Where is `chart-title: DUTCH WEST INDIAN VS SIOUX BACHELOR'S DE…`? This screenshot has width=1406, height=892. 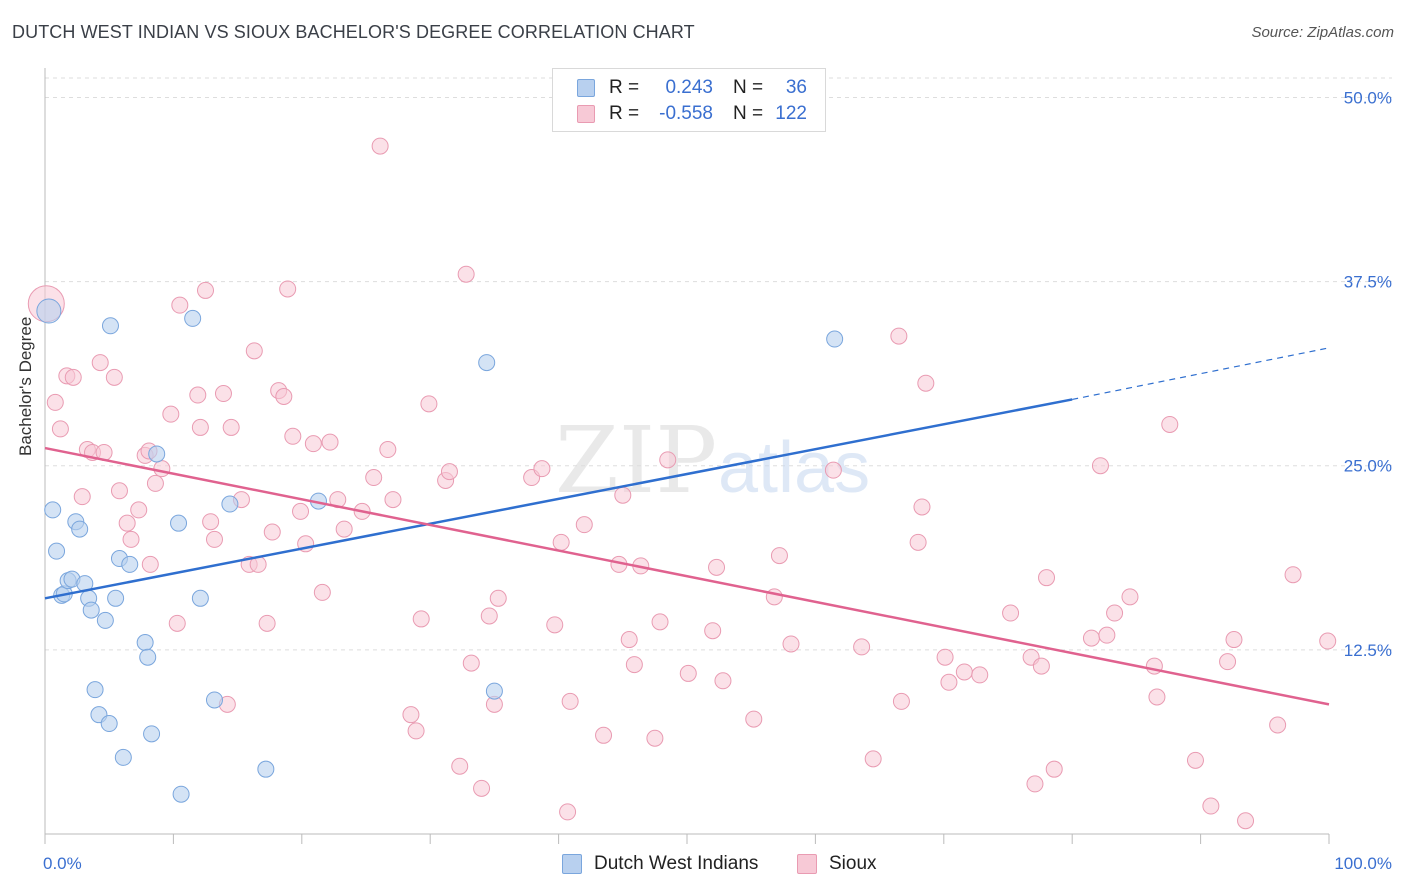
chart-title: DUTCH WEST INDIAN VS SIOUX BACHELOR'S DE… is located at coordinates (353, 32).